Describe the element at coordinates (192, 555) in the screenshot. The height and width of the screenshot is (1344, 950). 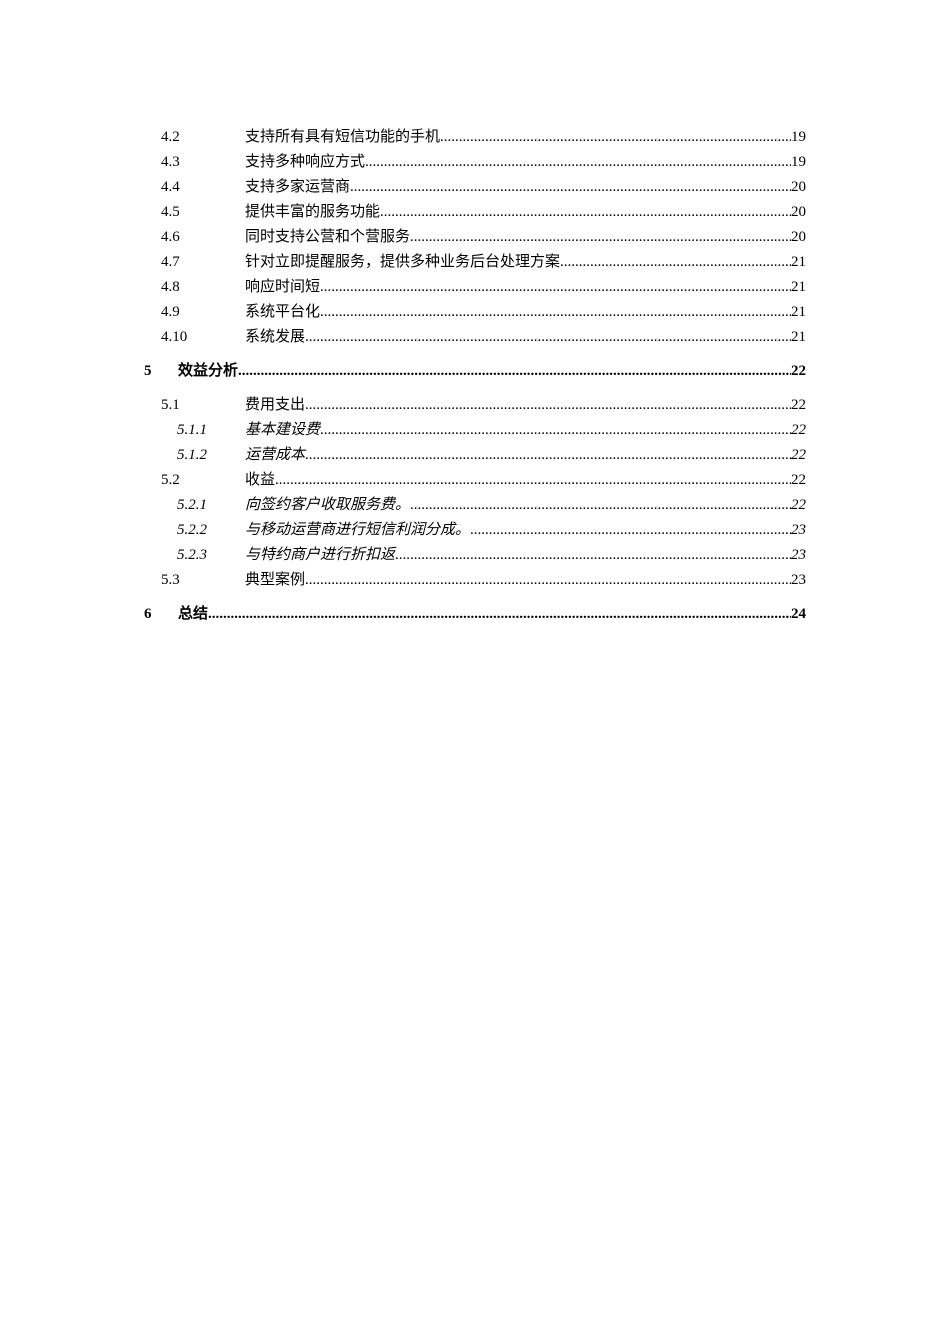
I see `toc-entry-number: 5.2.3` at that location.